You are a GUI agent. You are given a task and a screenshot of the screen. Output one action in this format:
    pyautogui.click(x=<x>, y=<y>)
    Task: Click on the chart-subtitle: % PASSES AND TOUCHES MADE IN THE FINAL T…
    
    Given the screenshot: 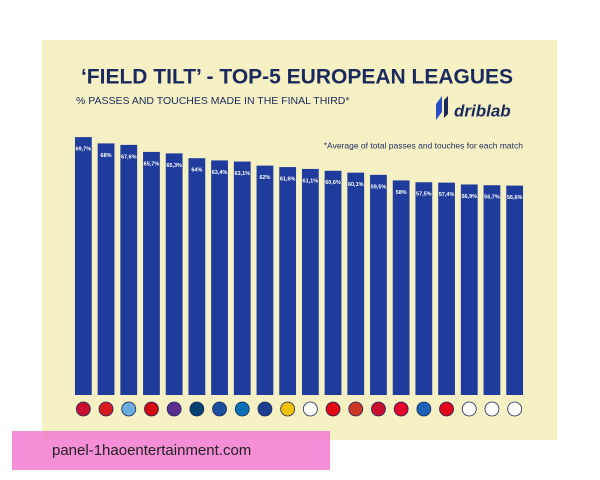 What is the action you would take?
    pyautogui.click(x=212, y=101)
    